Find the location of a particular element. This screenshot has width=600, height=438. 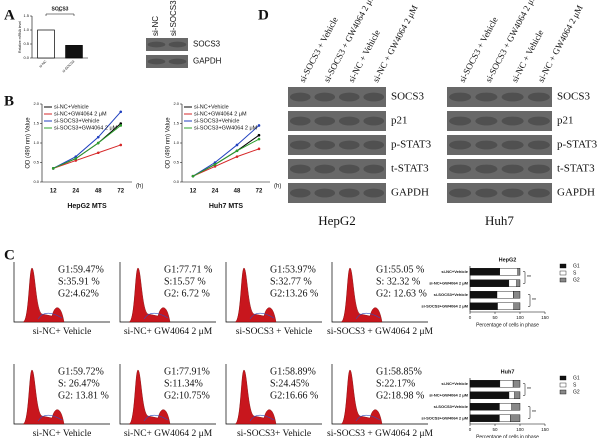

lane-label: si-NC is located at coordinates (155, 26).